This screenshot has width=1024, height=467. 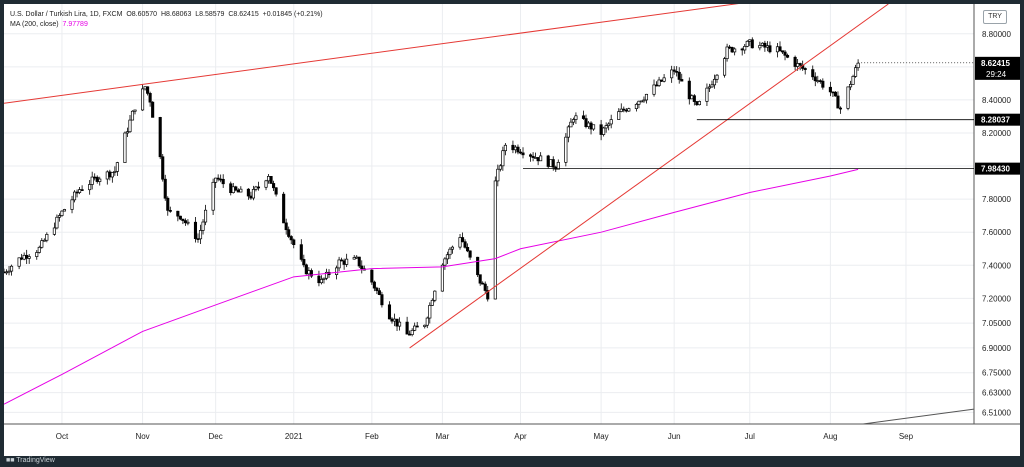 I want to click on tradingview-logo: ■■ TradingView, so click(x=30, y=460).